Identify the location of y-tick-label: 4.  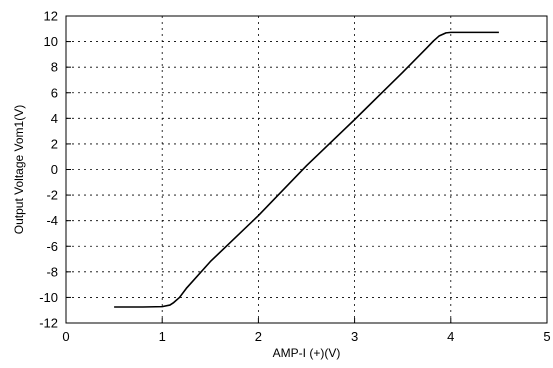
(54, 118).